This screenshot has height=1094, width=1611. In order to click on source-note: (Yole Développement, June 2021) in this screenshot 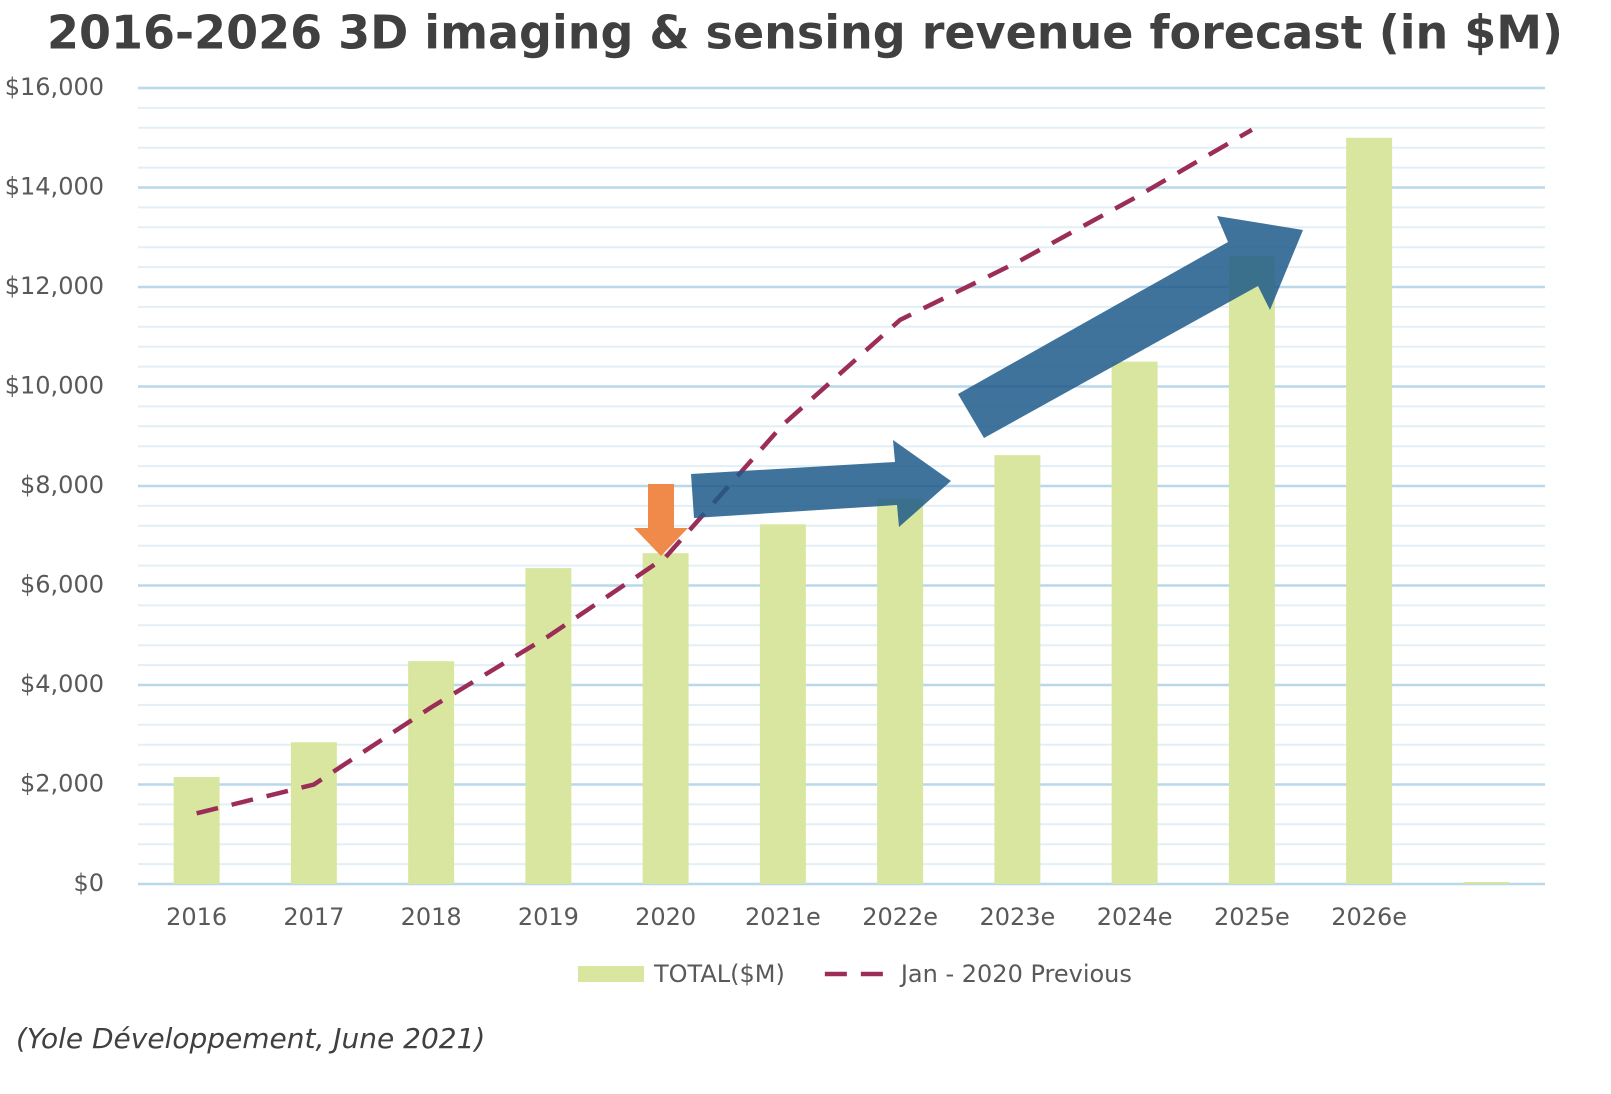, I will do `click(250, 1038)`.